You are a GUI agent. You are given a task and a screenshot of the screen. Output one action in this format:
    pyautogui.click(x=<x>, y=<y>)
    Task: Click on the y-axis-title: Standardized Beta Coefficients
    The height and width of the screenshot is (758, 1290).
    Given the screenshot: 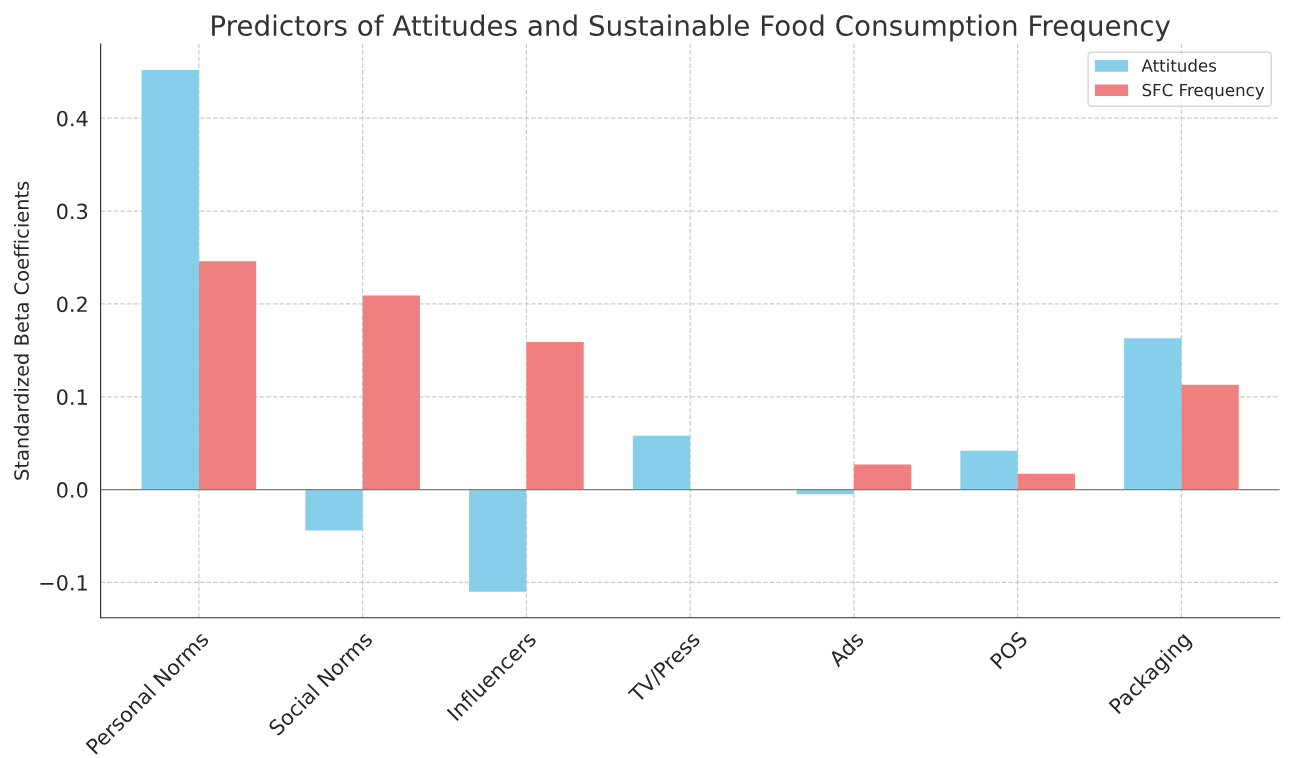 What is the action you would take?
    pyautogui.click(x=21, y=330)
    